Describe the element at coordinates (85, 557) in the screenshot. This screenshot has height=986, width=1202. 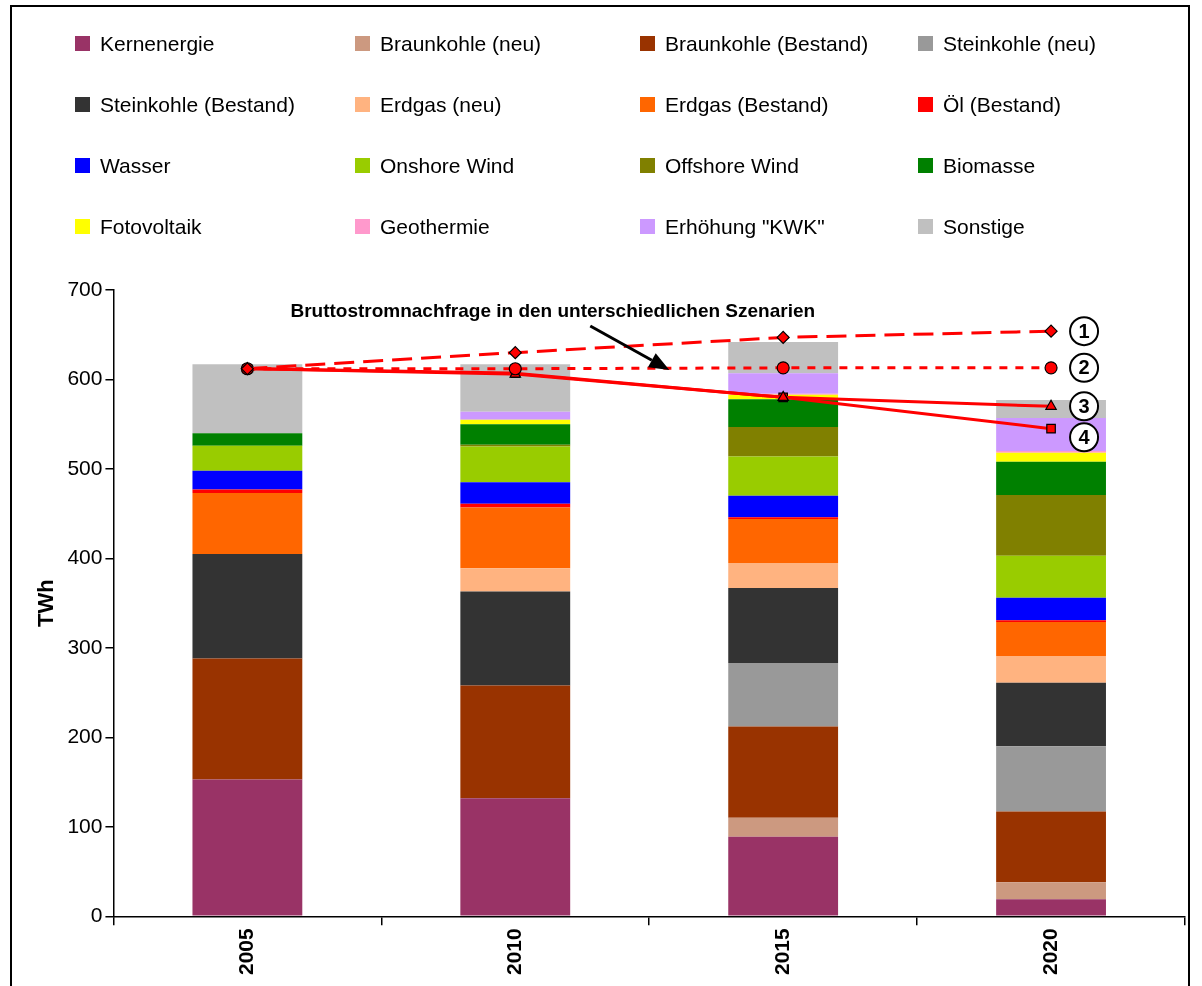
I see `y-tick-label: 400` at that location.